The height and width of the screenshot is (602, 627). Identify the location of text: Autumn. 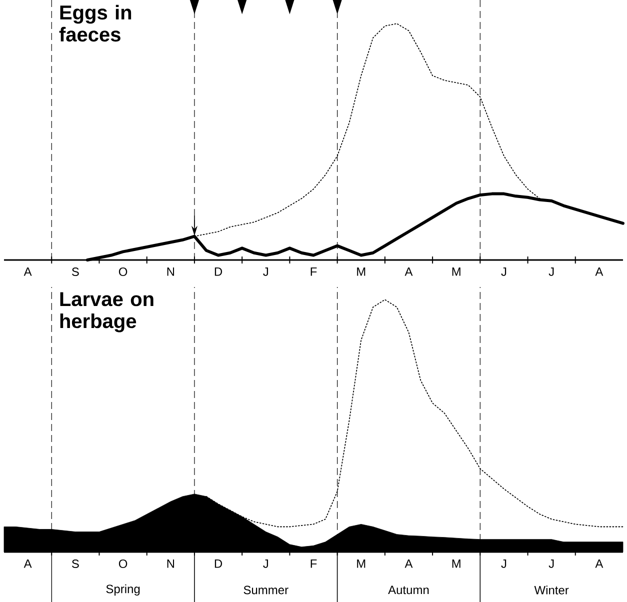
(408, 590).